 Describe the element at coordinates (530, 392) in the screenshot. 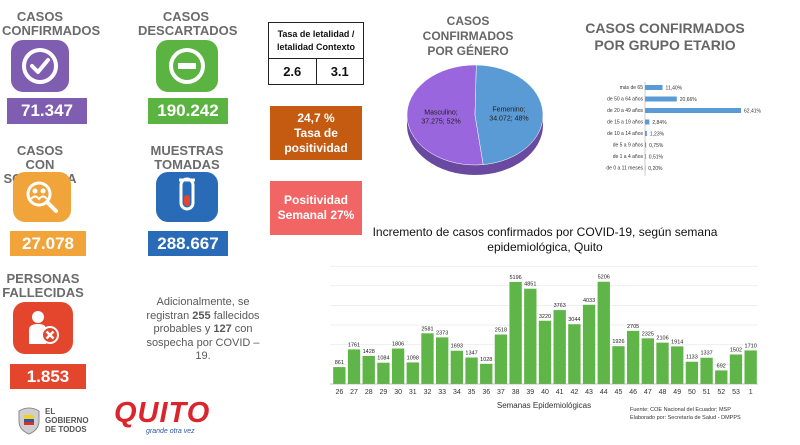

I see `week-tick-label: 39` at that location.